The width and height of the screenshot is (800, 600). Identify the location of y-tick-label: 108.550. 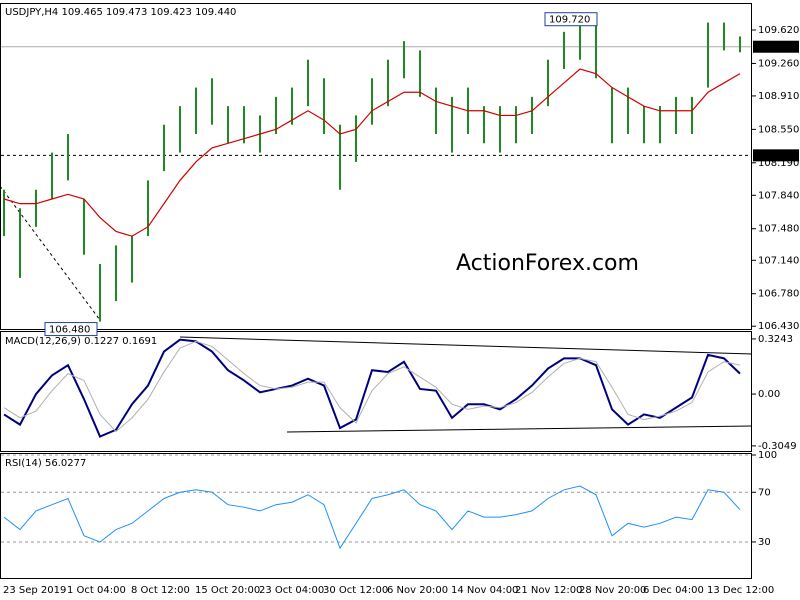
(778, 129).